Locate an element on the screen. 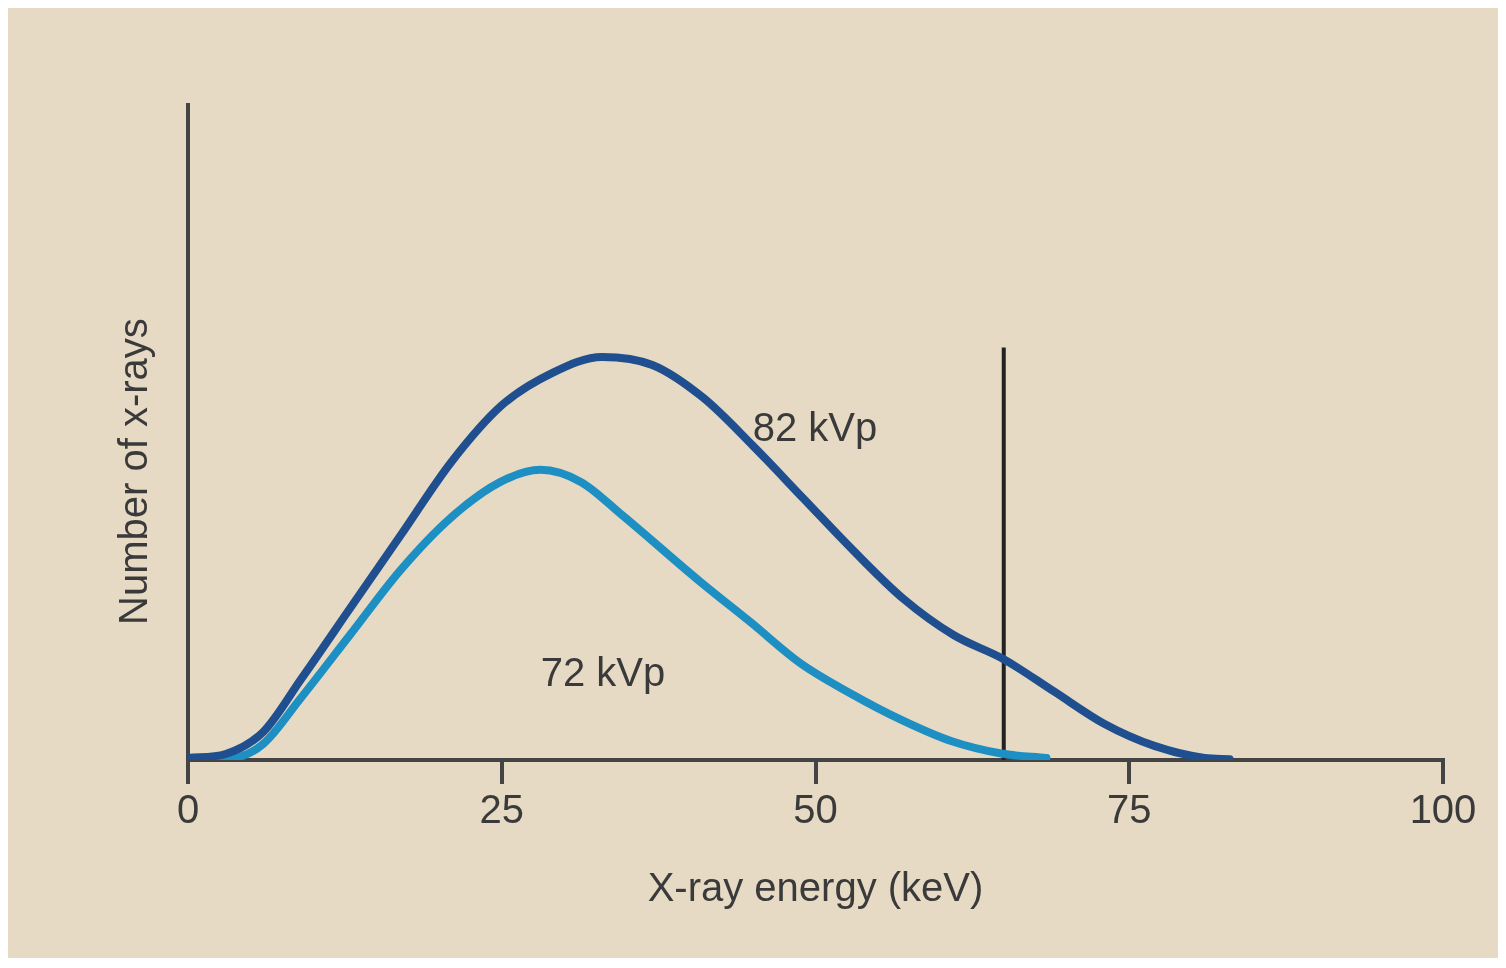 The width and height of the screenshot is (1506, 968). x-tick-label: 100 is located at coordinates (1443, 809).